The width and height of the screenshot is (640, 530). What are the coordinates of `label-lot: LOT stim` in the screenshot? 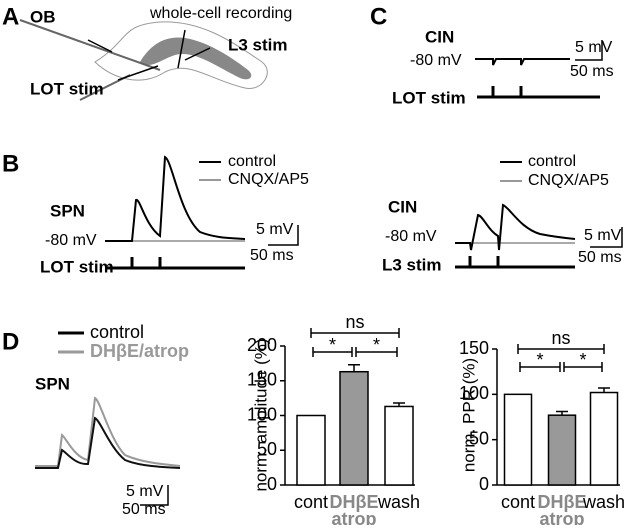 It's located at (67, 88).